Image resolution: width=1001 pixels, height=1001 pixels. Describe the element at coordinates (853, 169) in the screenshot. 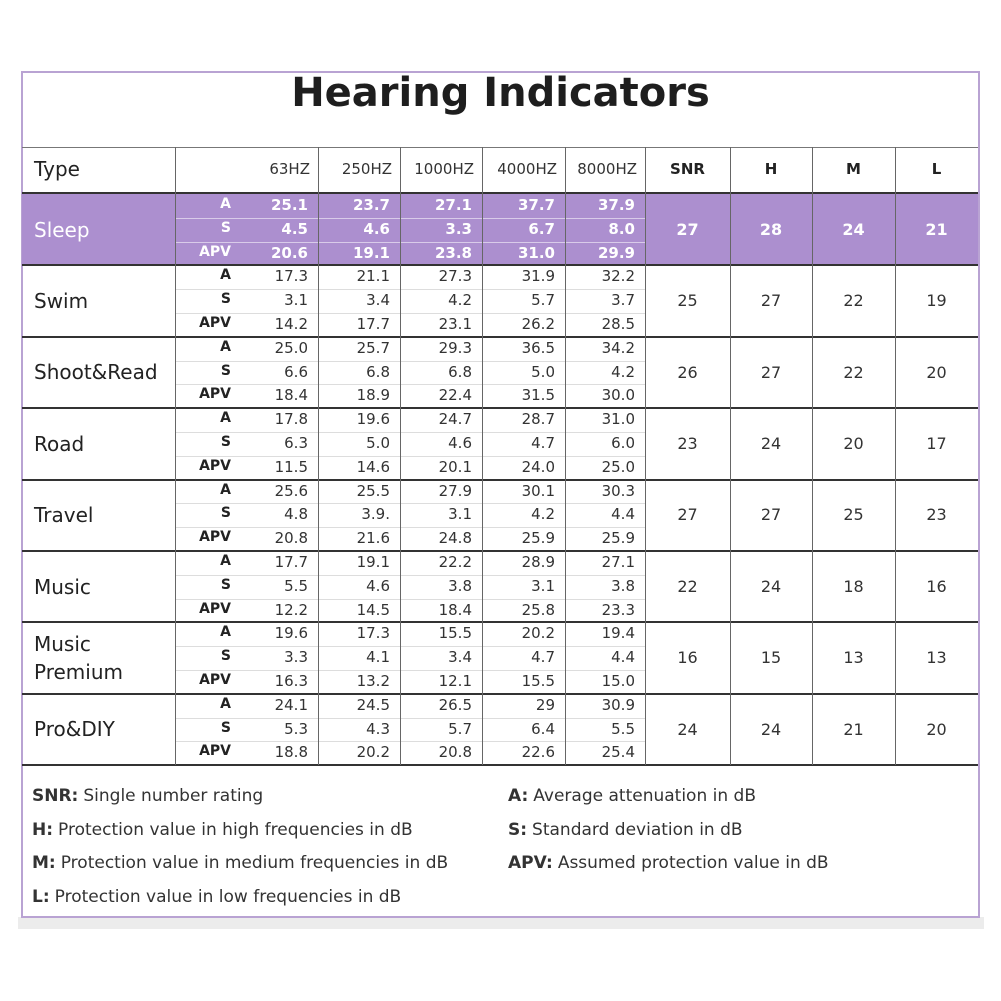

I see `header-cell: M` at that location.